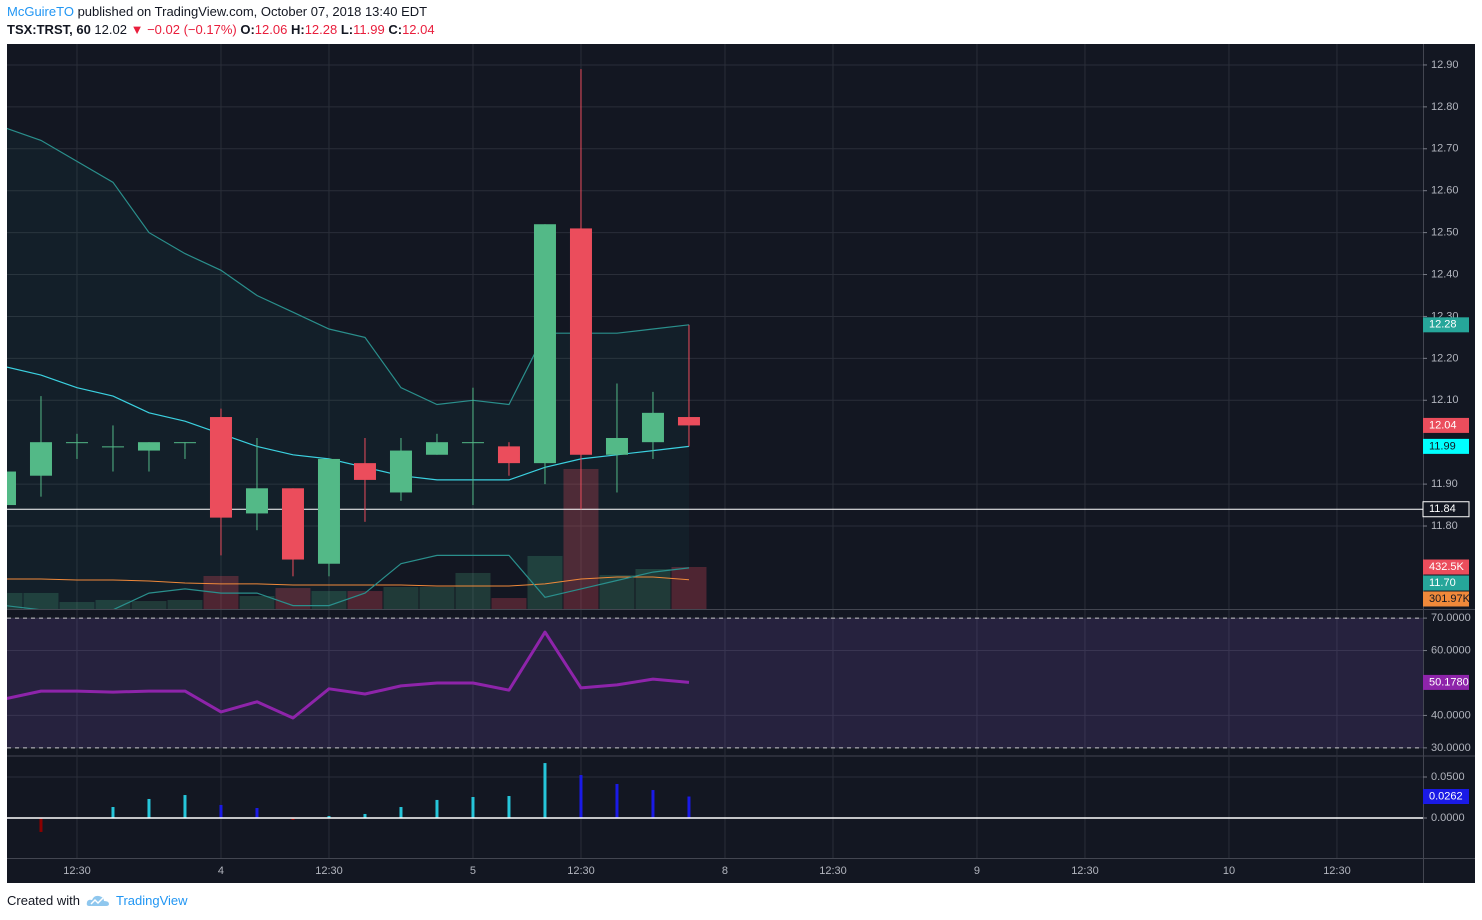 This screenshot has height=920, width=1482. I want to click on y-tick-label: 11.90, so click(1444, 484).